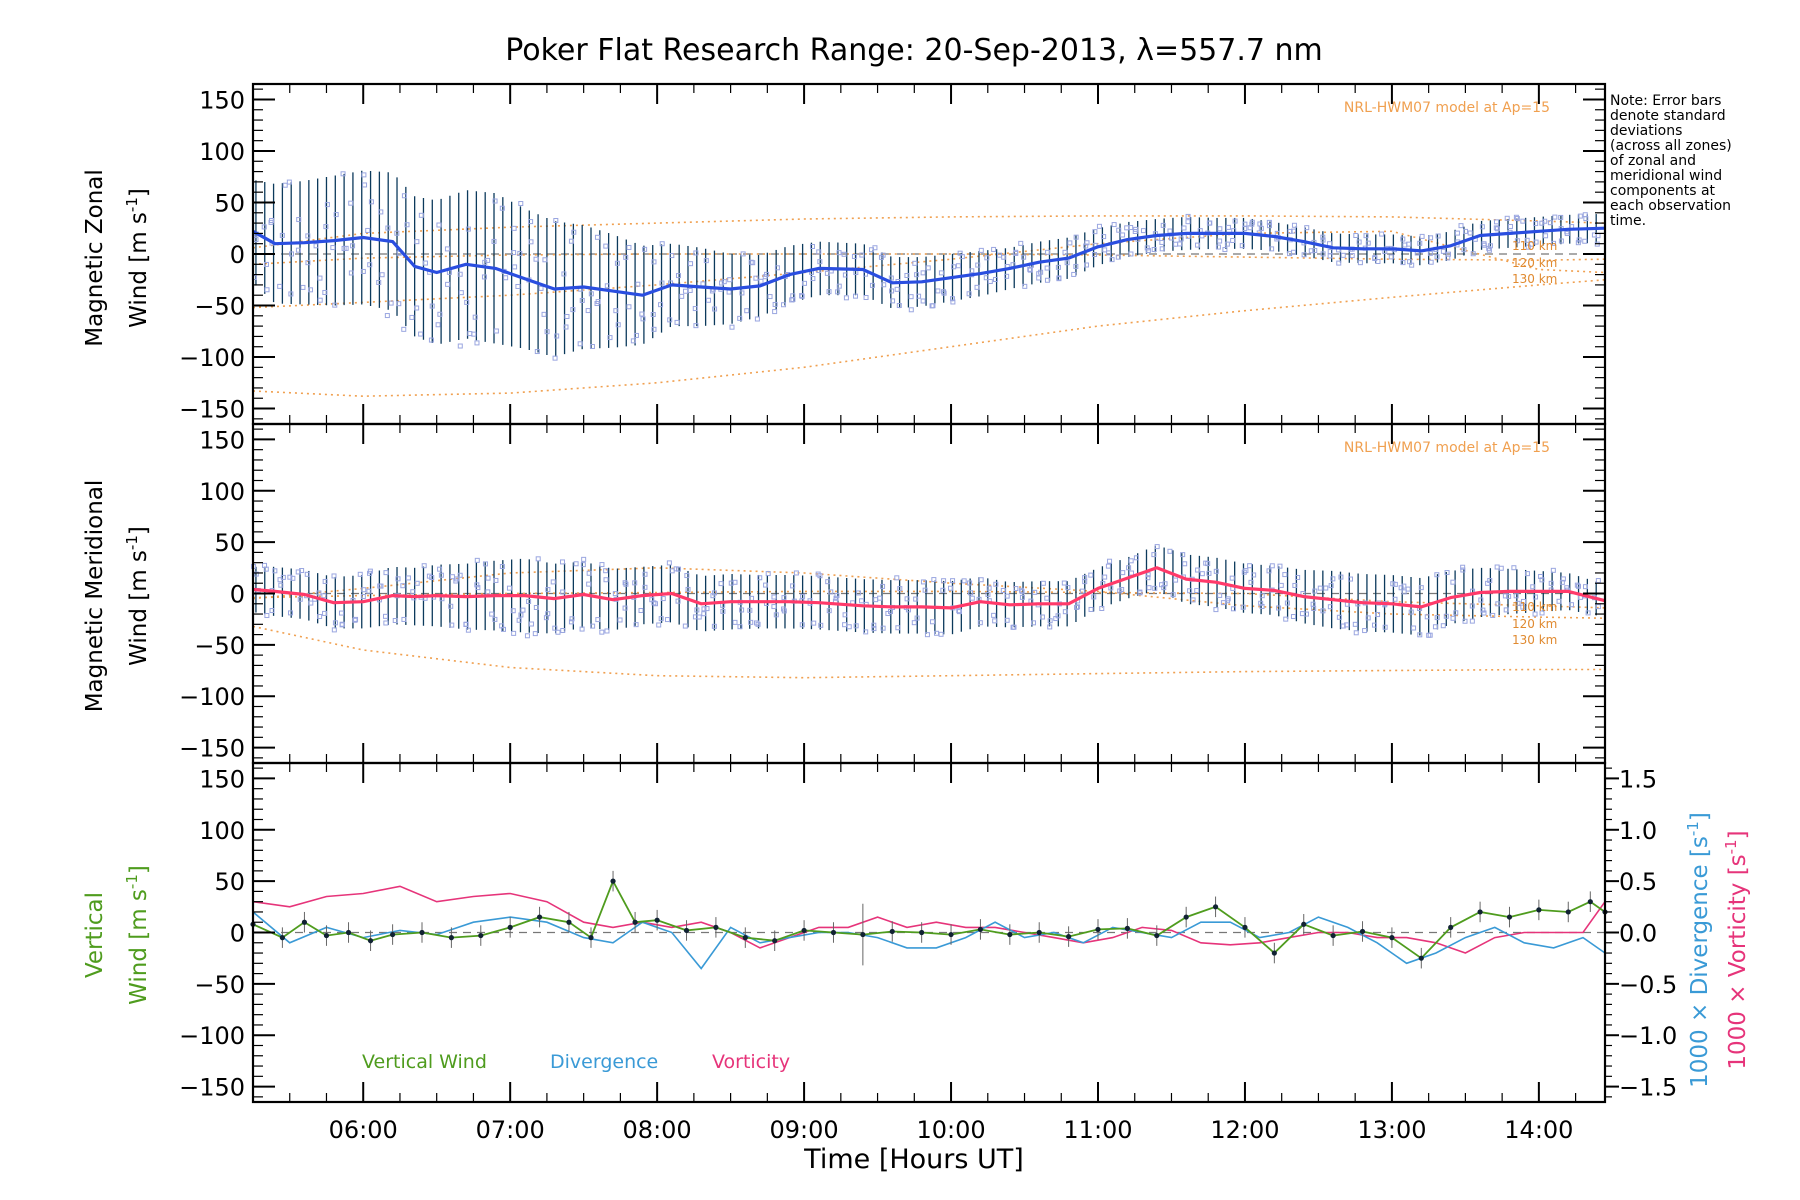  What do you see at coordinates (1534, 279) in the screenshot?
I see `zonal-km-label: 130 km` at bounding box center [1534, 279].